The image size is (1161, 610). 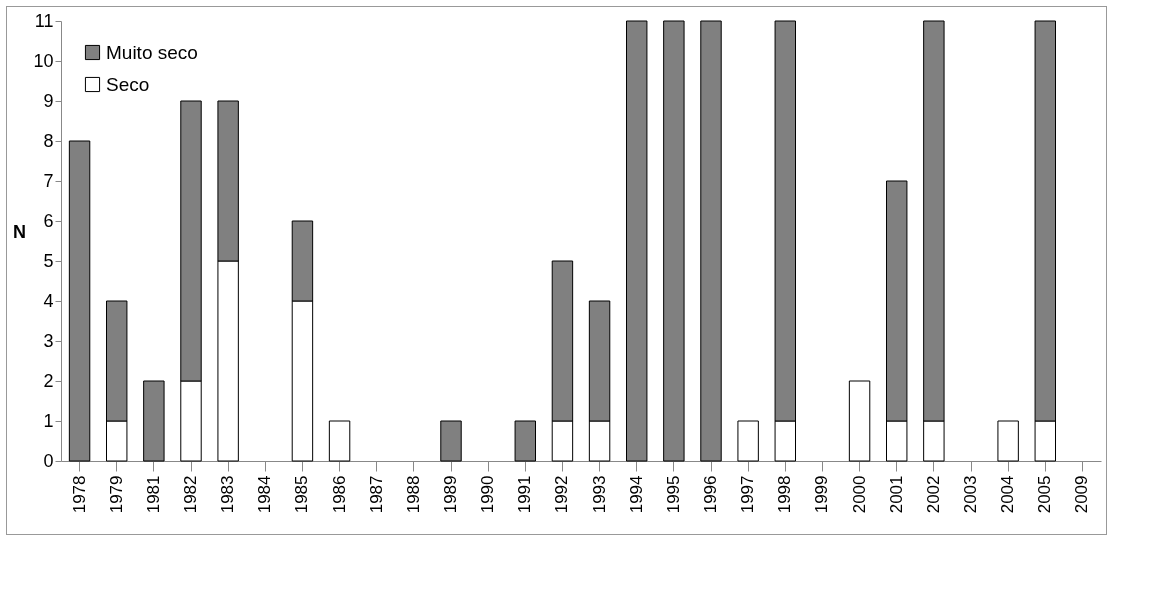 What do you see at coordinates (265, 494) in the screenshot?
I see `x-tick-label: 1984` at bounding box center [265, 494].